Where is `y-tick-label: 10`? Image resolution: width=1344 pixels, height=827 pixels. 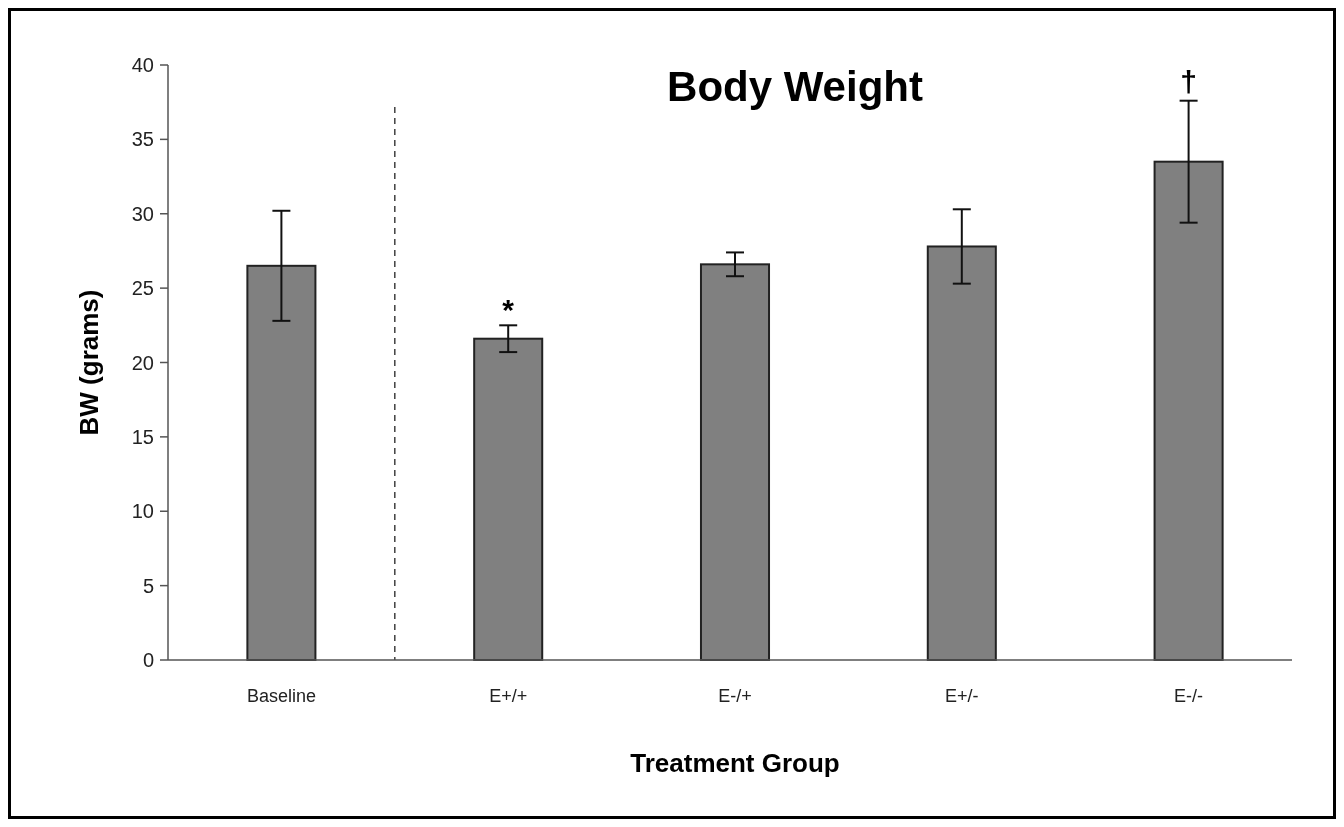 y-tick-label: 10 is located at coordinates (142, 511).